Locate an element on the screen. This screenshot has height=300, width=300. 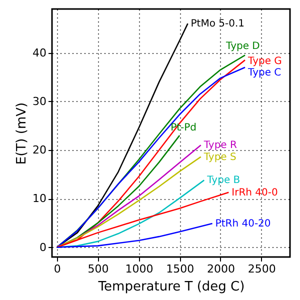
x-tick-label: 2000 is located at coordinates (220, 269).